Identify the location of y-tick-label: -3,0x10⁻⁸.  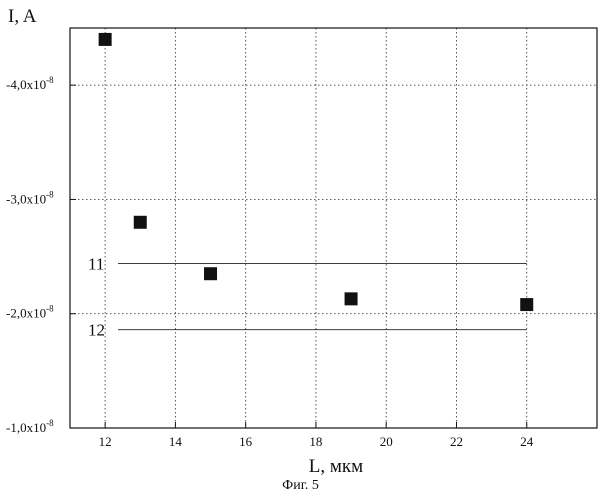
(30, 197).